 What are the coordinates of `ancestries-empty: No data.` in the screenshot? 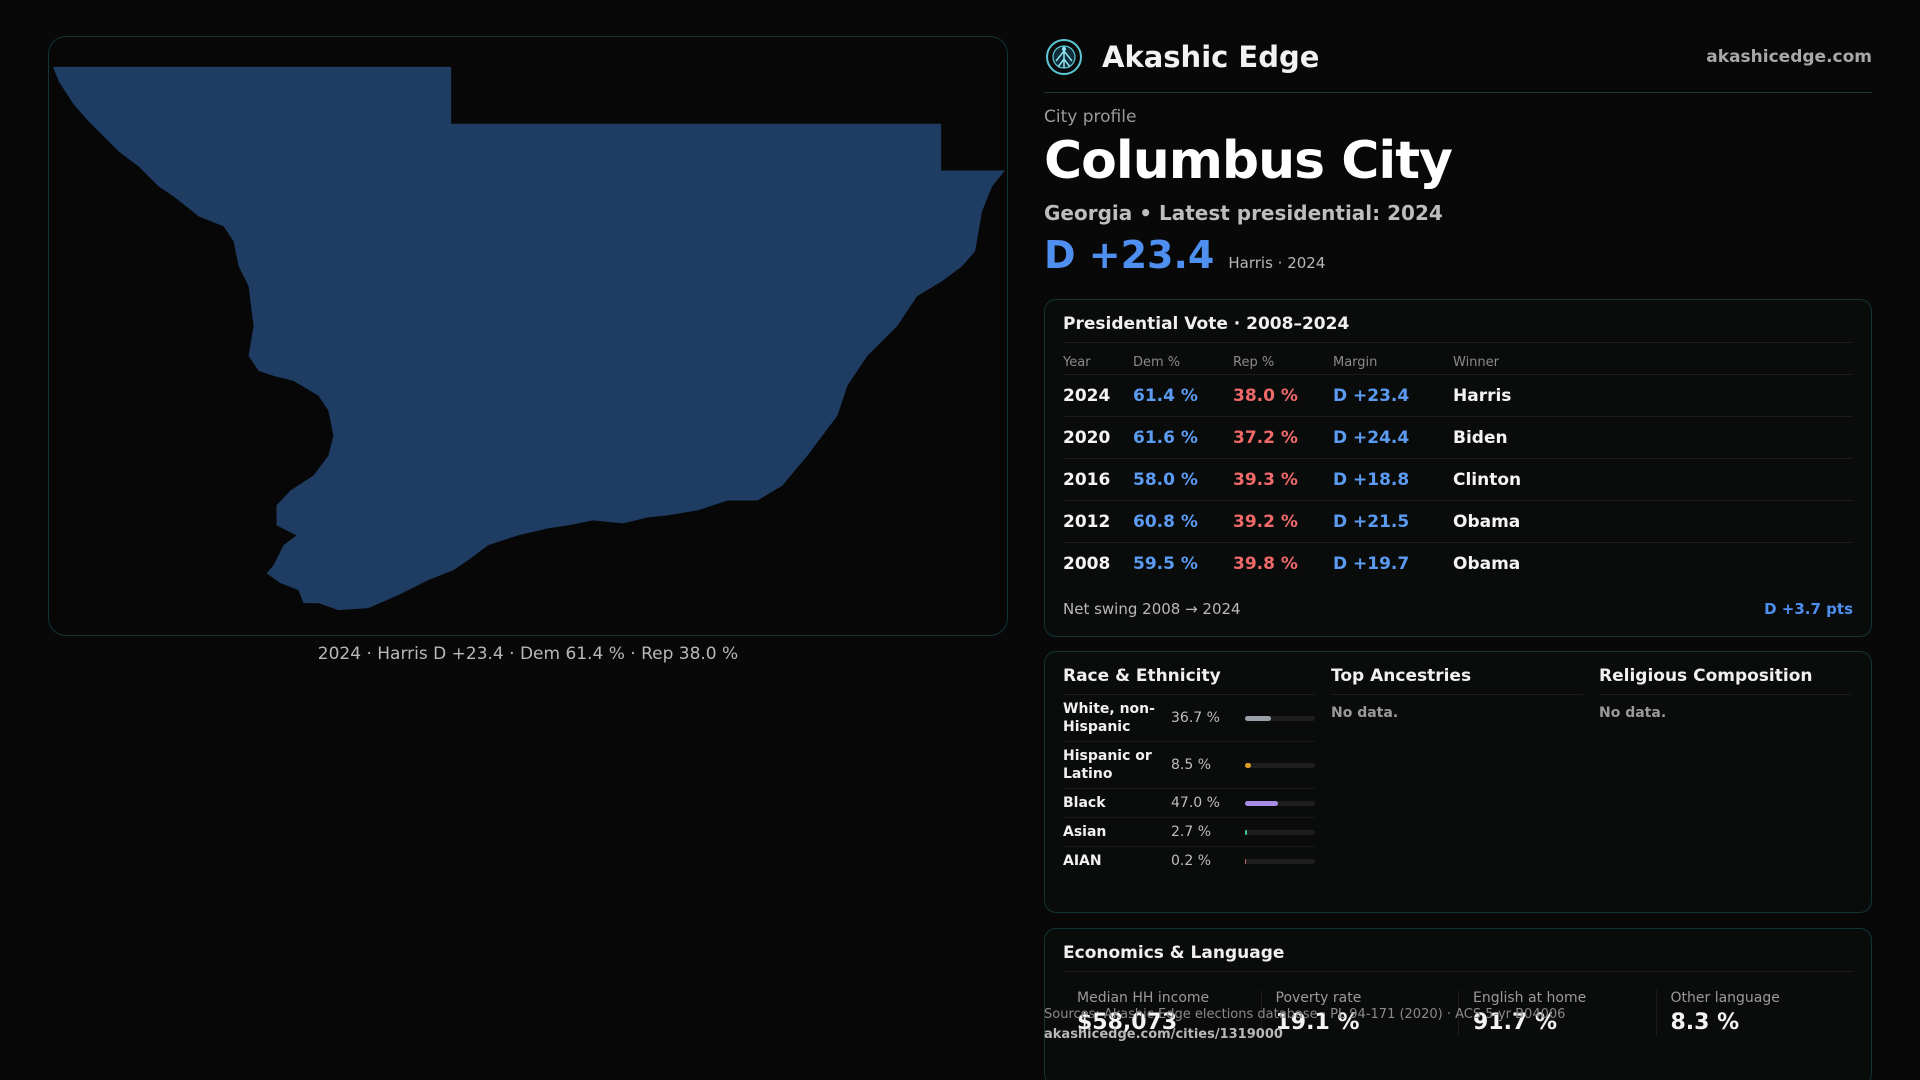 It's located at (1365, 713).